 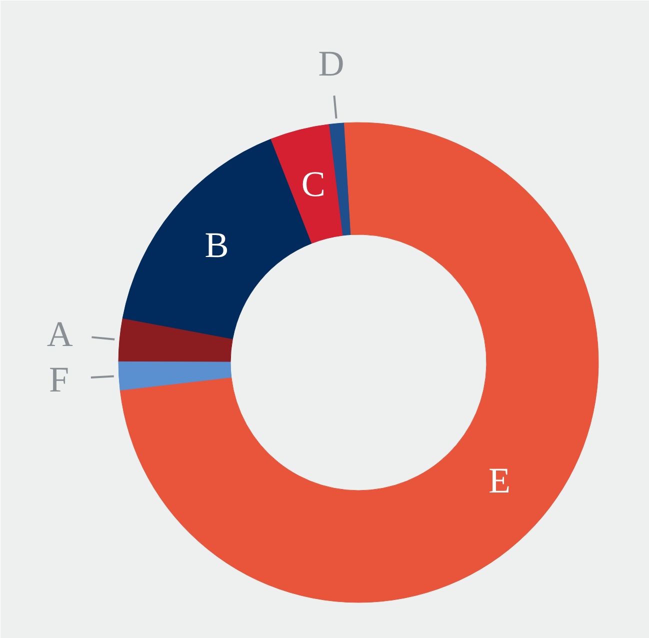 I want to click on slice-label: E, so click(x=499, y=480).